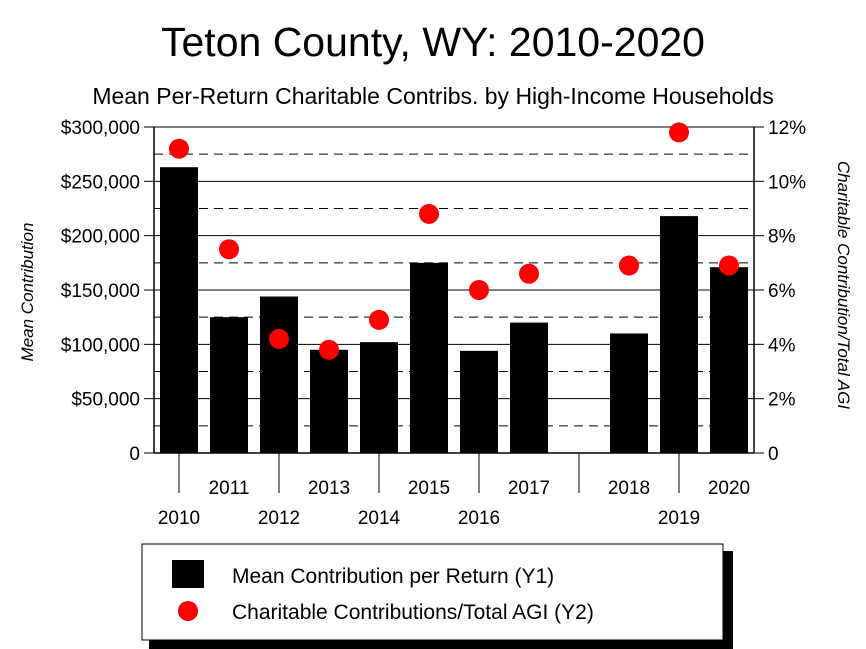 This screenshot has height=649, width=866. What do you see at coordinates (100, 237) in the screenshot?
I see `y1-tick-label: $200,000` at bounding box center [100, 237].